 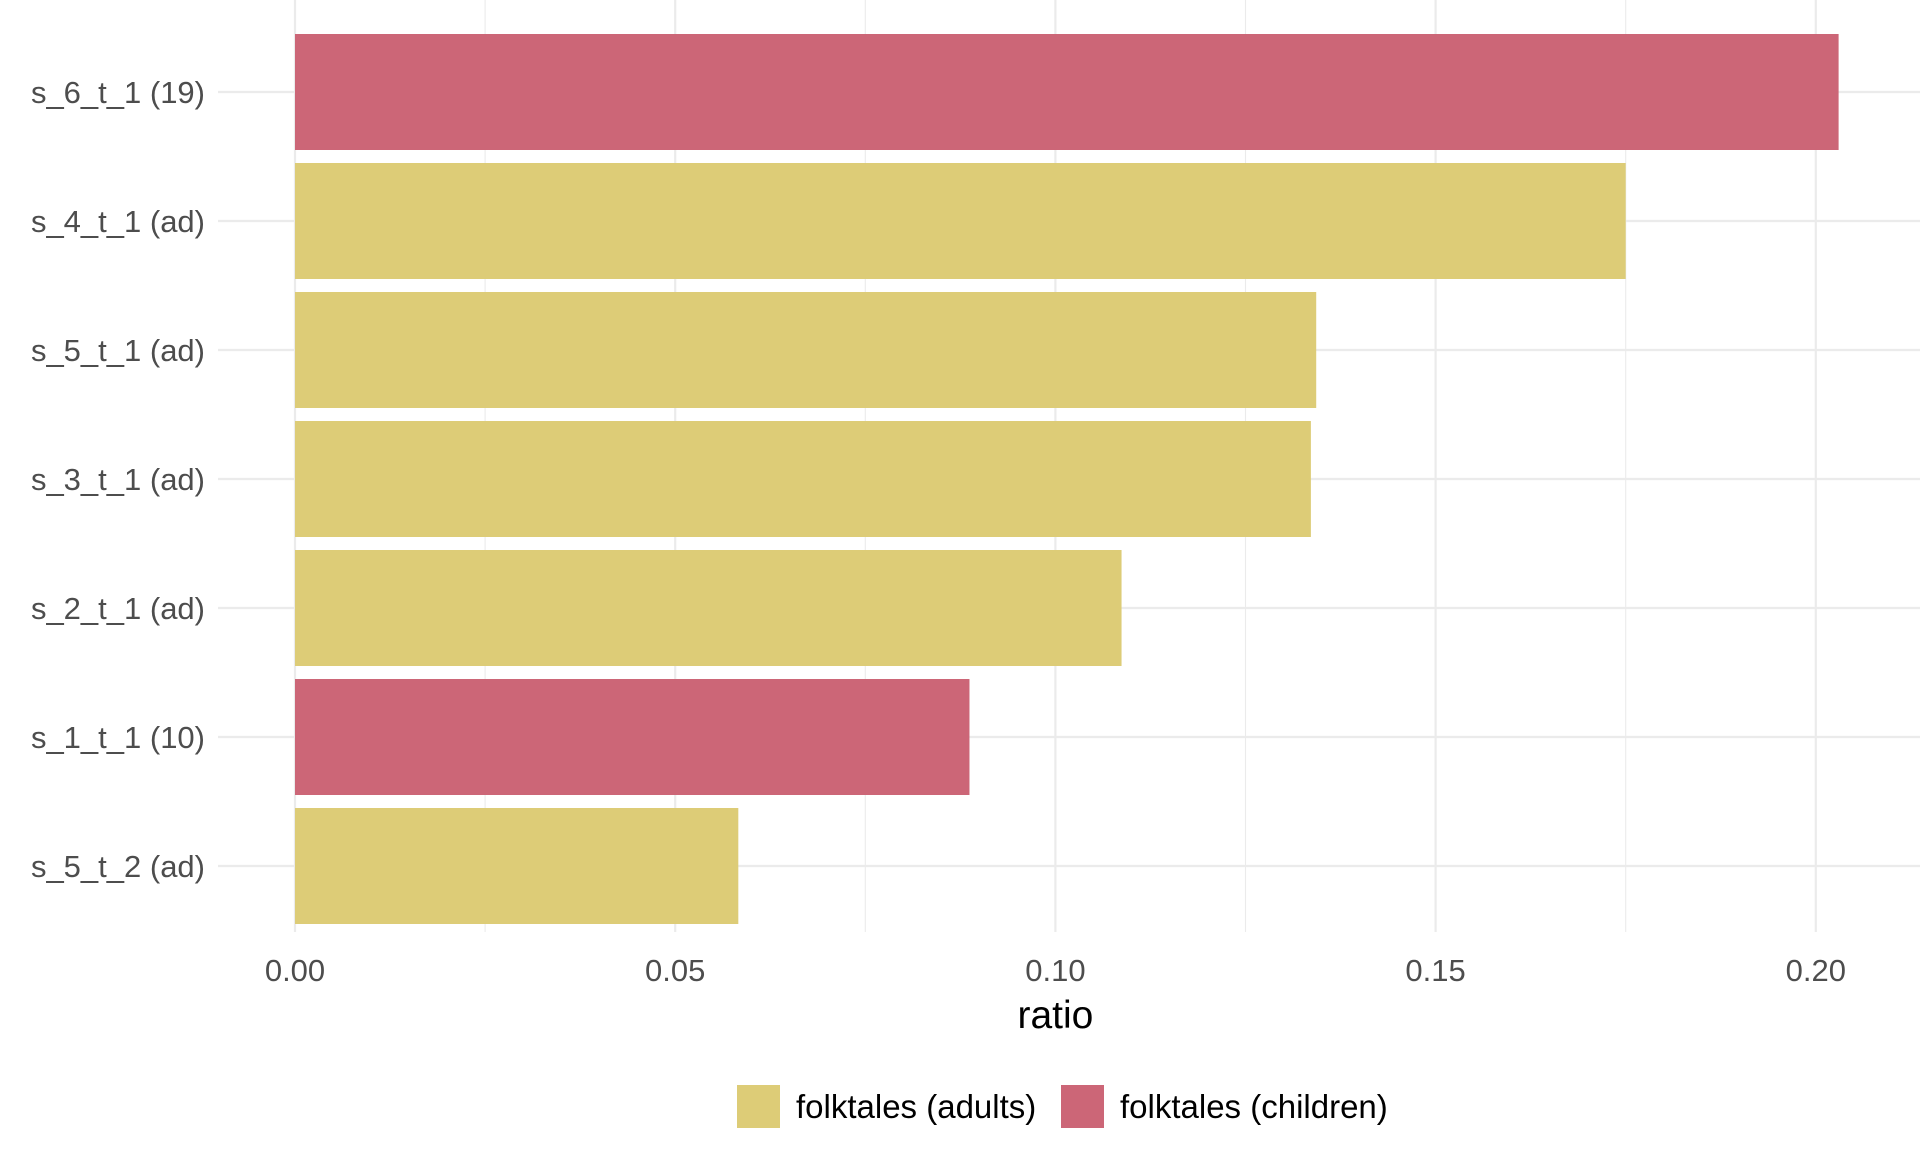 I want to click on legend-label: folktales (adults), so click(x=916, y=1106).